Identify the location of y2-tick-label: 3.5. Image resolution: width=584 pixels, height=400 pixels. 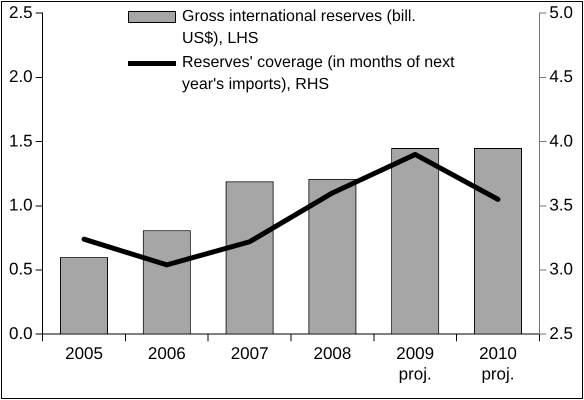
(561, 204).